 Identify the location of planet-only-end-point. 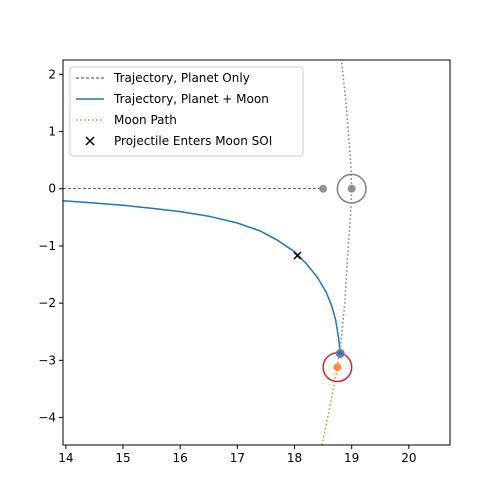
(323, 188).